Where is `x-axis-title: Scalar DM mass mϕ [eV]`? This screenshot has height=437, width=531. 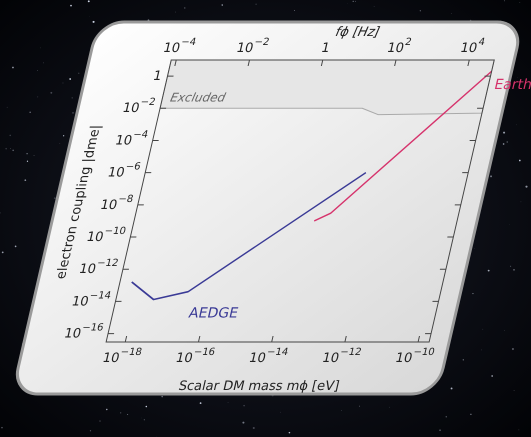
x-axis-title: Scalar DM mass mϕ [eV] is located at coordinates (259, 386).